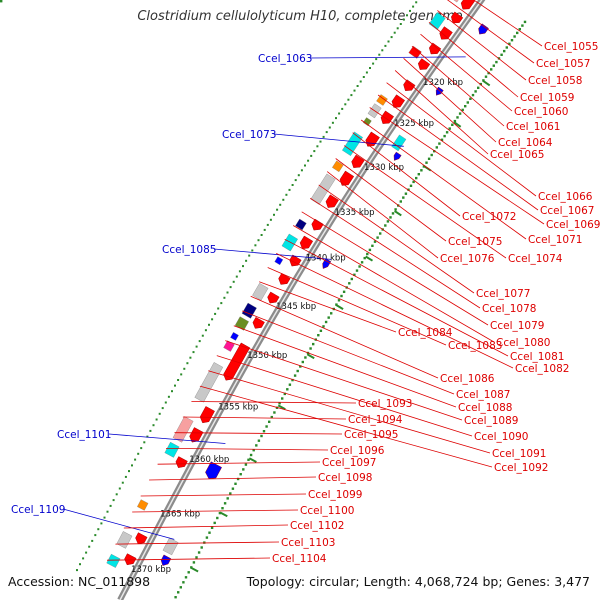  What do you see at coordinates (533, 127) in the screenshot?
I see `inner-gene-label: Ccel_1061` at bounding box center [533, 127].